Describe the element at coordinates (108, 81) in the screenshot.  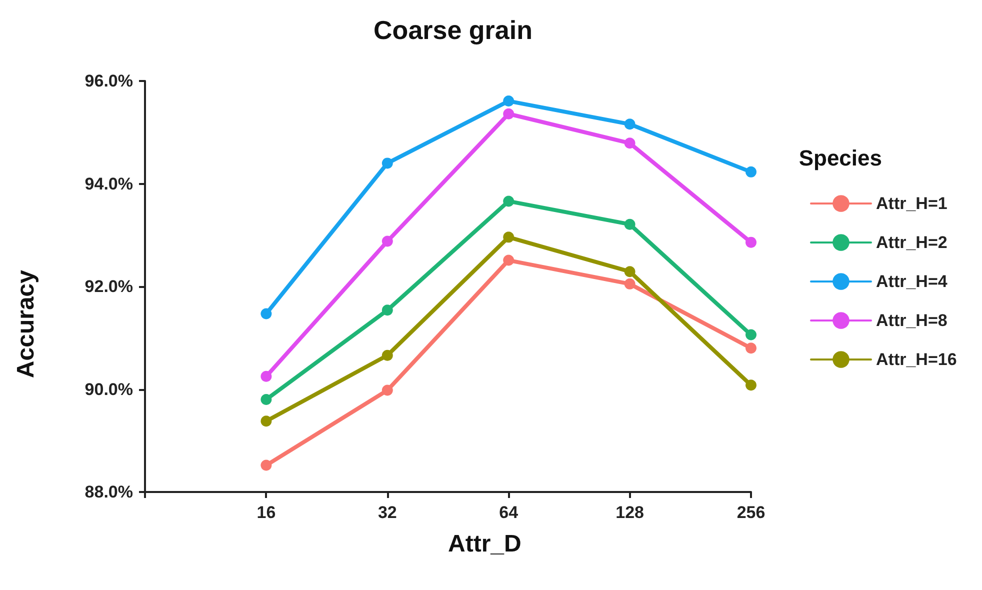
I see `y-tick-label: 96.0%` at that location.